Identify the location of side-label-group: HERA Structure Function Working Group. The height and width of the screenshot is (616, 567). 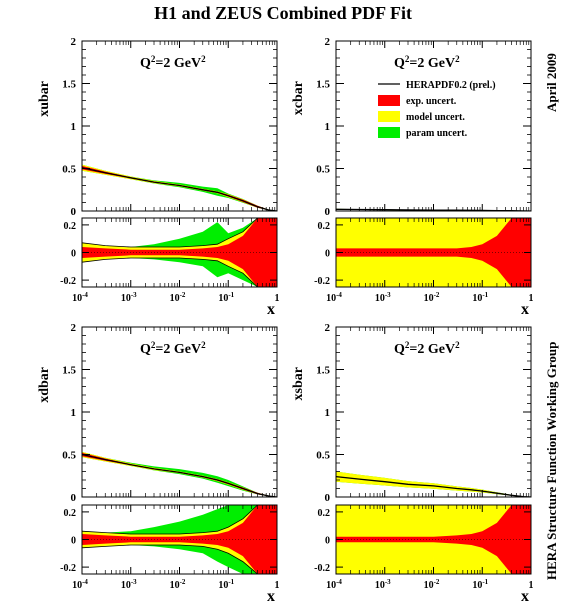
(551, 461).